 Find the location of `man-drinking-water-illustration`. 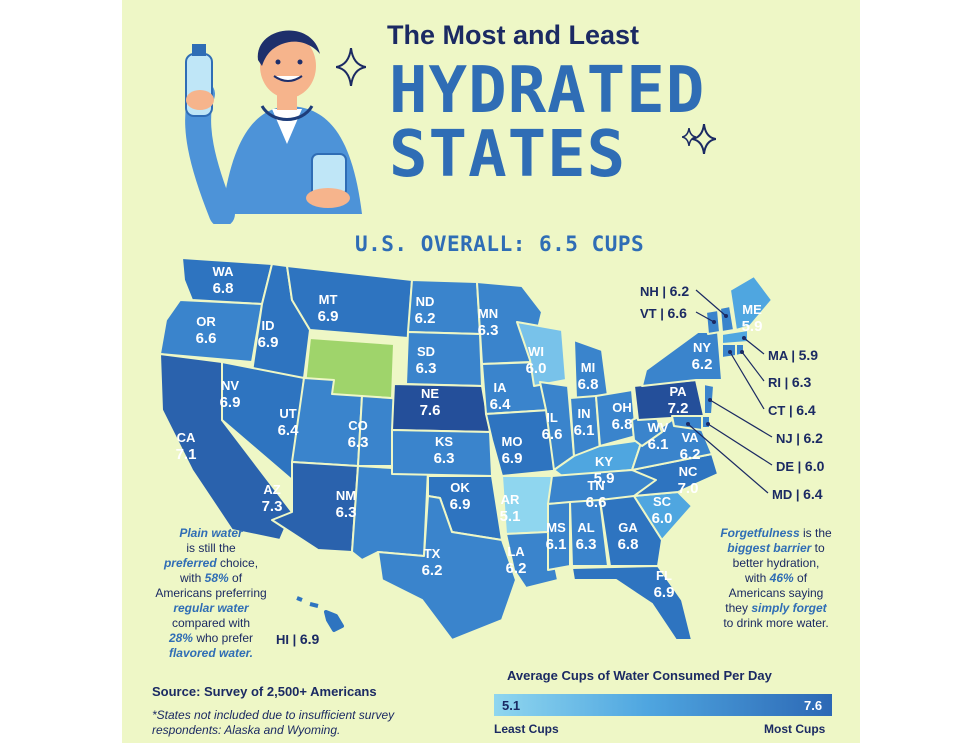

man-drinking-water-illustration is located at coordinates (273, 127).